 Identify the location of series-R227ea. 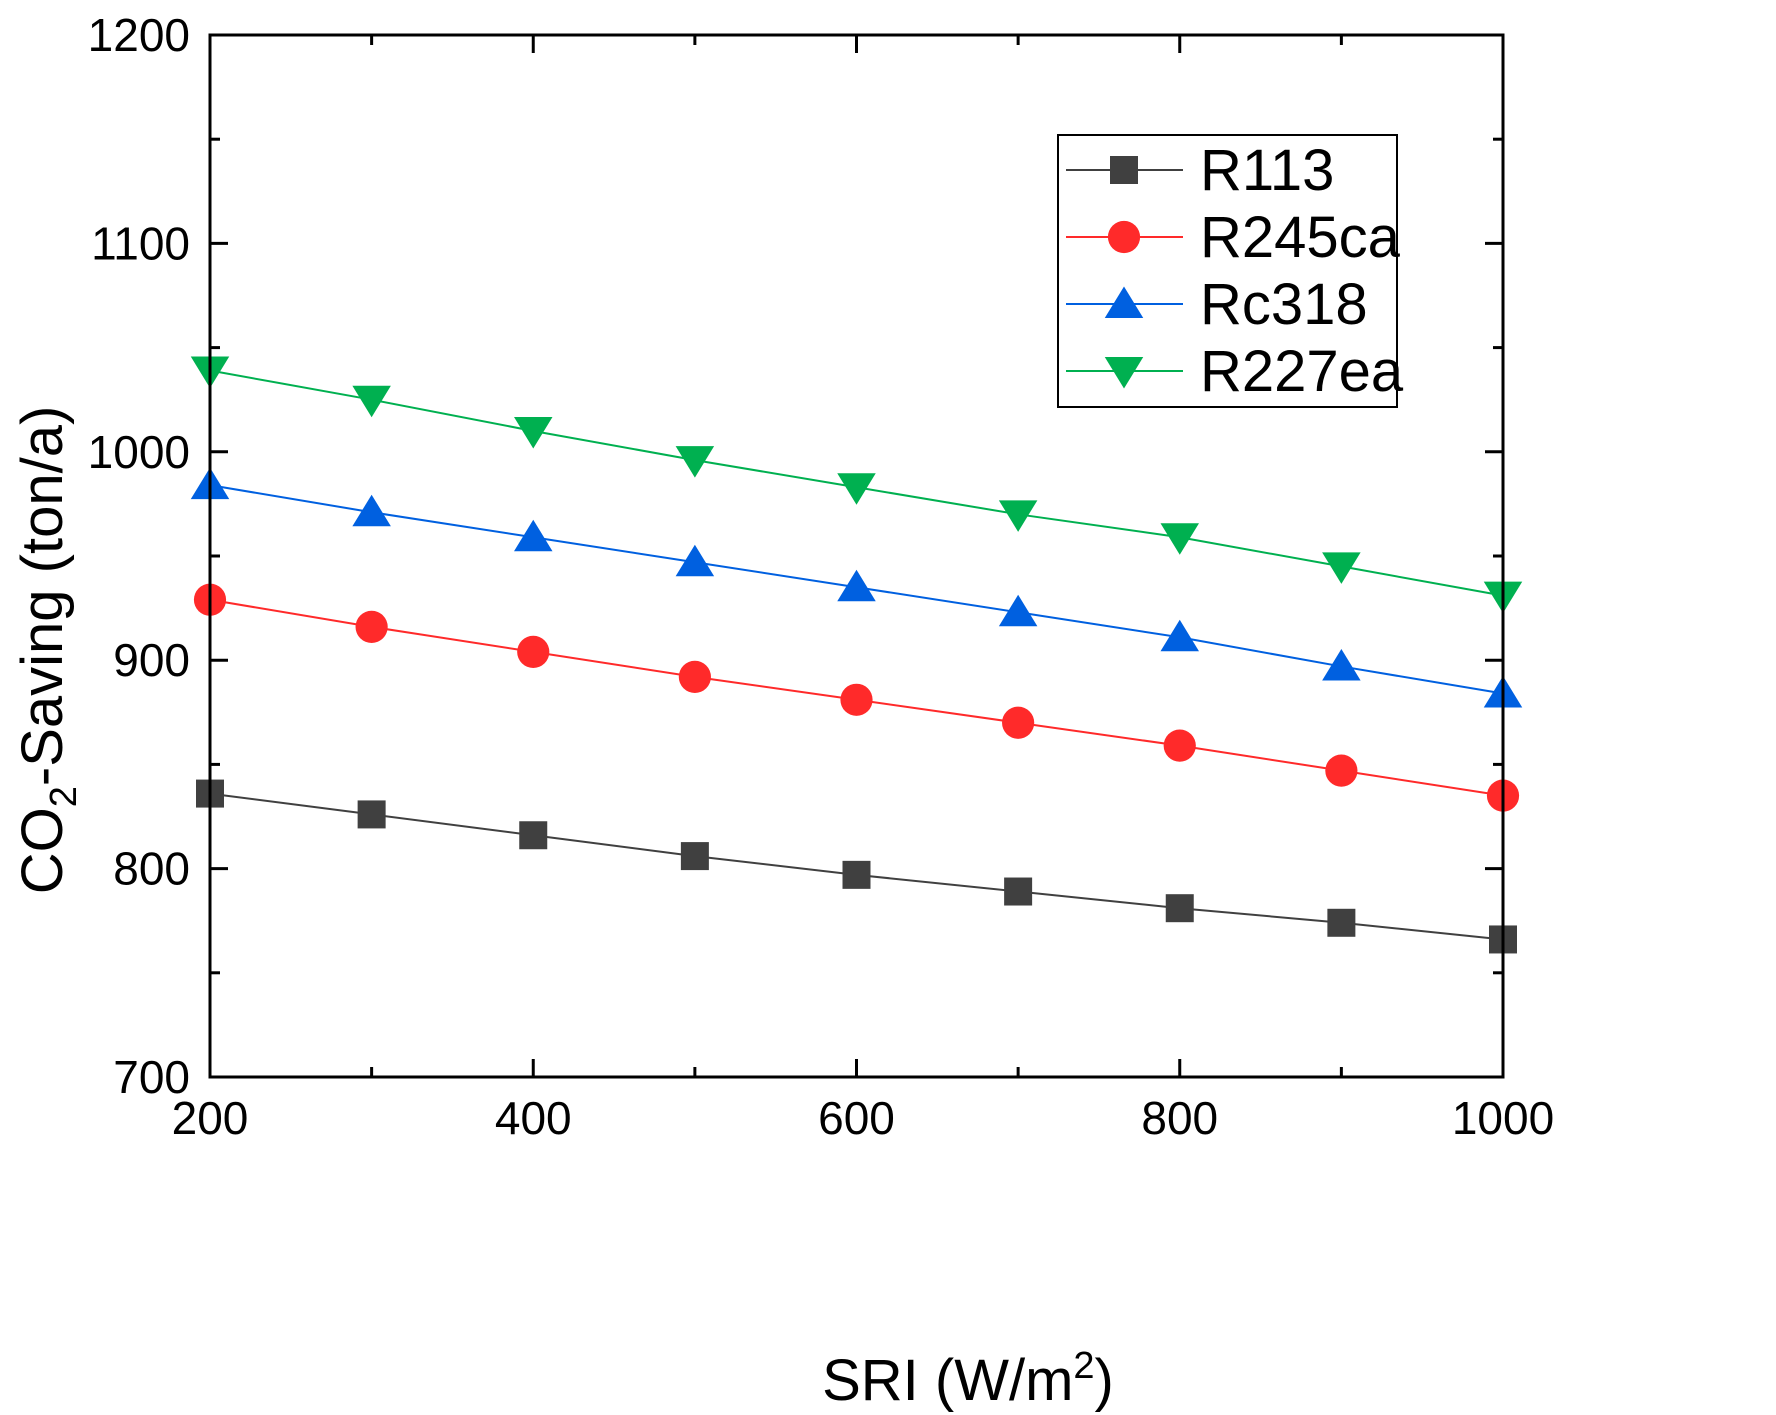
(856, 485).